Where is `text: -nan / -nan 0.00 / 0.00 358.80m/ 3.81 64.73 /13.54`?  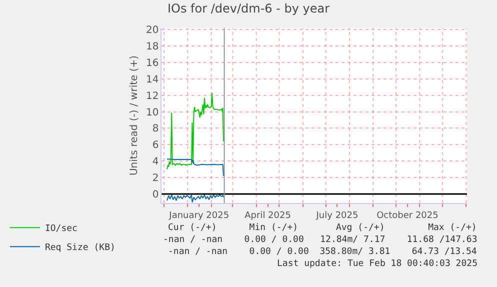
text: -nan / -nan 0.00 / 0.00 358.80m/ 3.81 64.73 /13.54 is located at coordinates (322, 252).